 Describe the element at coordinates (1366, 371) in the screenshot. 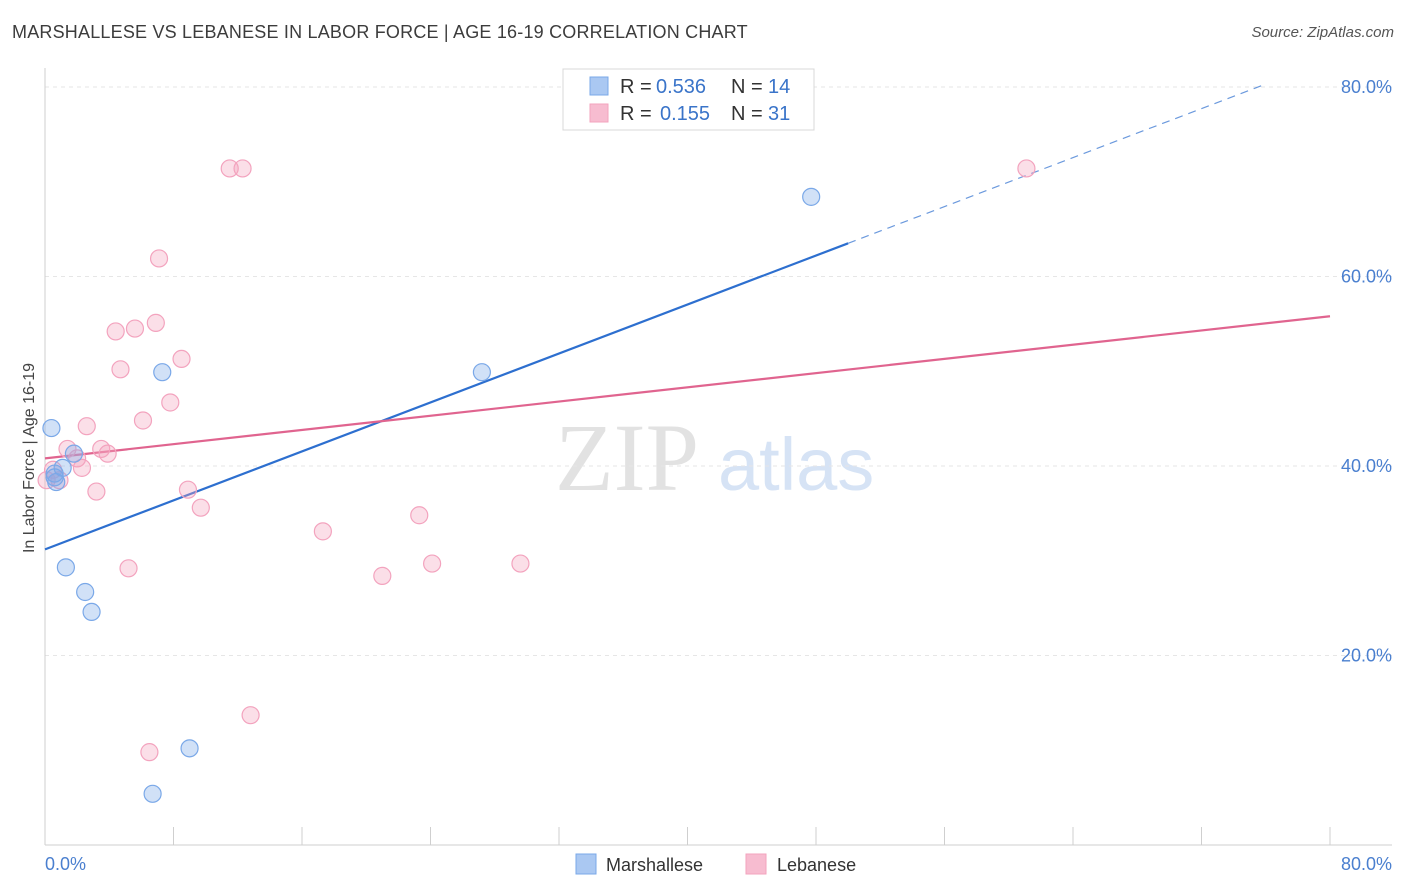

I see `y-tick-labels: 20.0% 40.0% 60.0% 80.0%` at that location.